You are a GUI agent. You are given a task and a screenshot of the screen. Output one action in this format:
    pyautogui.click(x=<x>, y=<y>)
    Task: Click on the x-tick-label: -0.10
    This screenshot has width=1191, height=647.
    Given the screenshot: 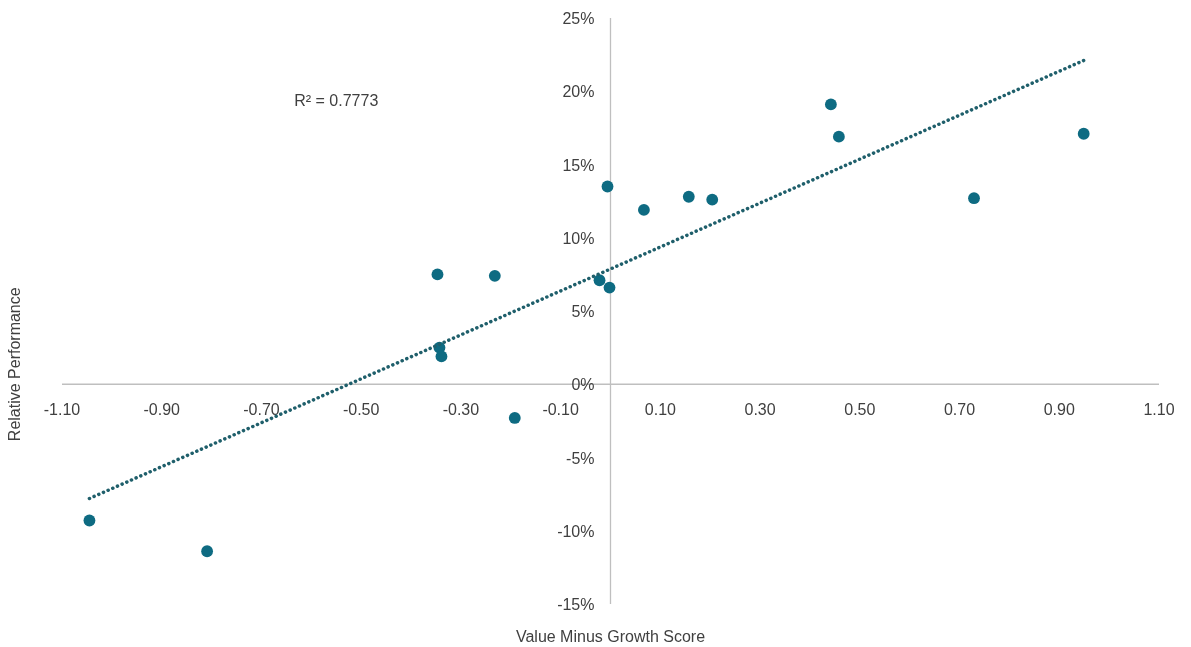 What is the action you would take?
    pyautogui.click(x=560, y=410)
    